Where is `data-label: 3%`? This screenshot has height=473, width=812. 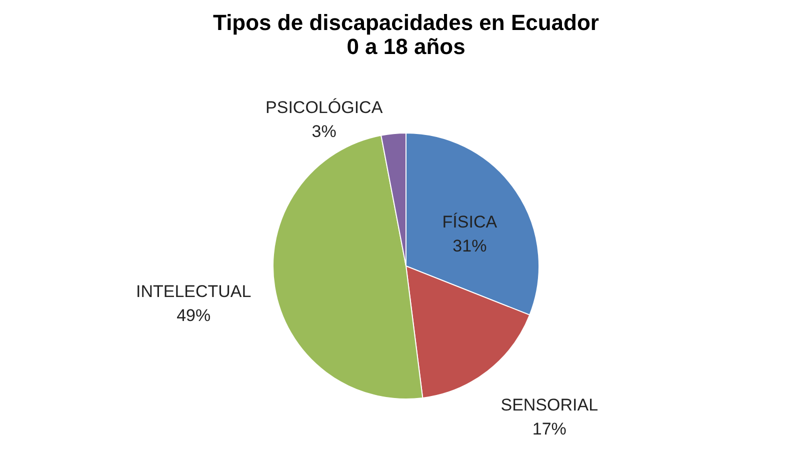
data-label: 3% is located at coordinates (324, 131).